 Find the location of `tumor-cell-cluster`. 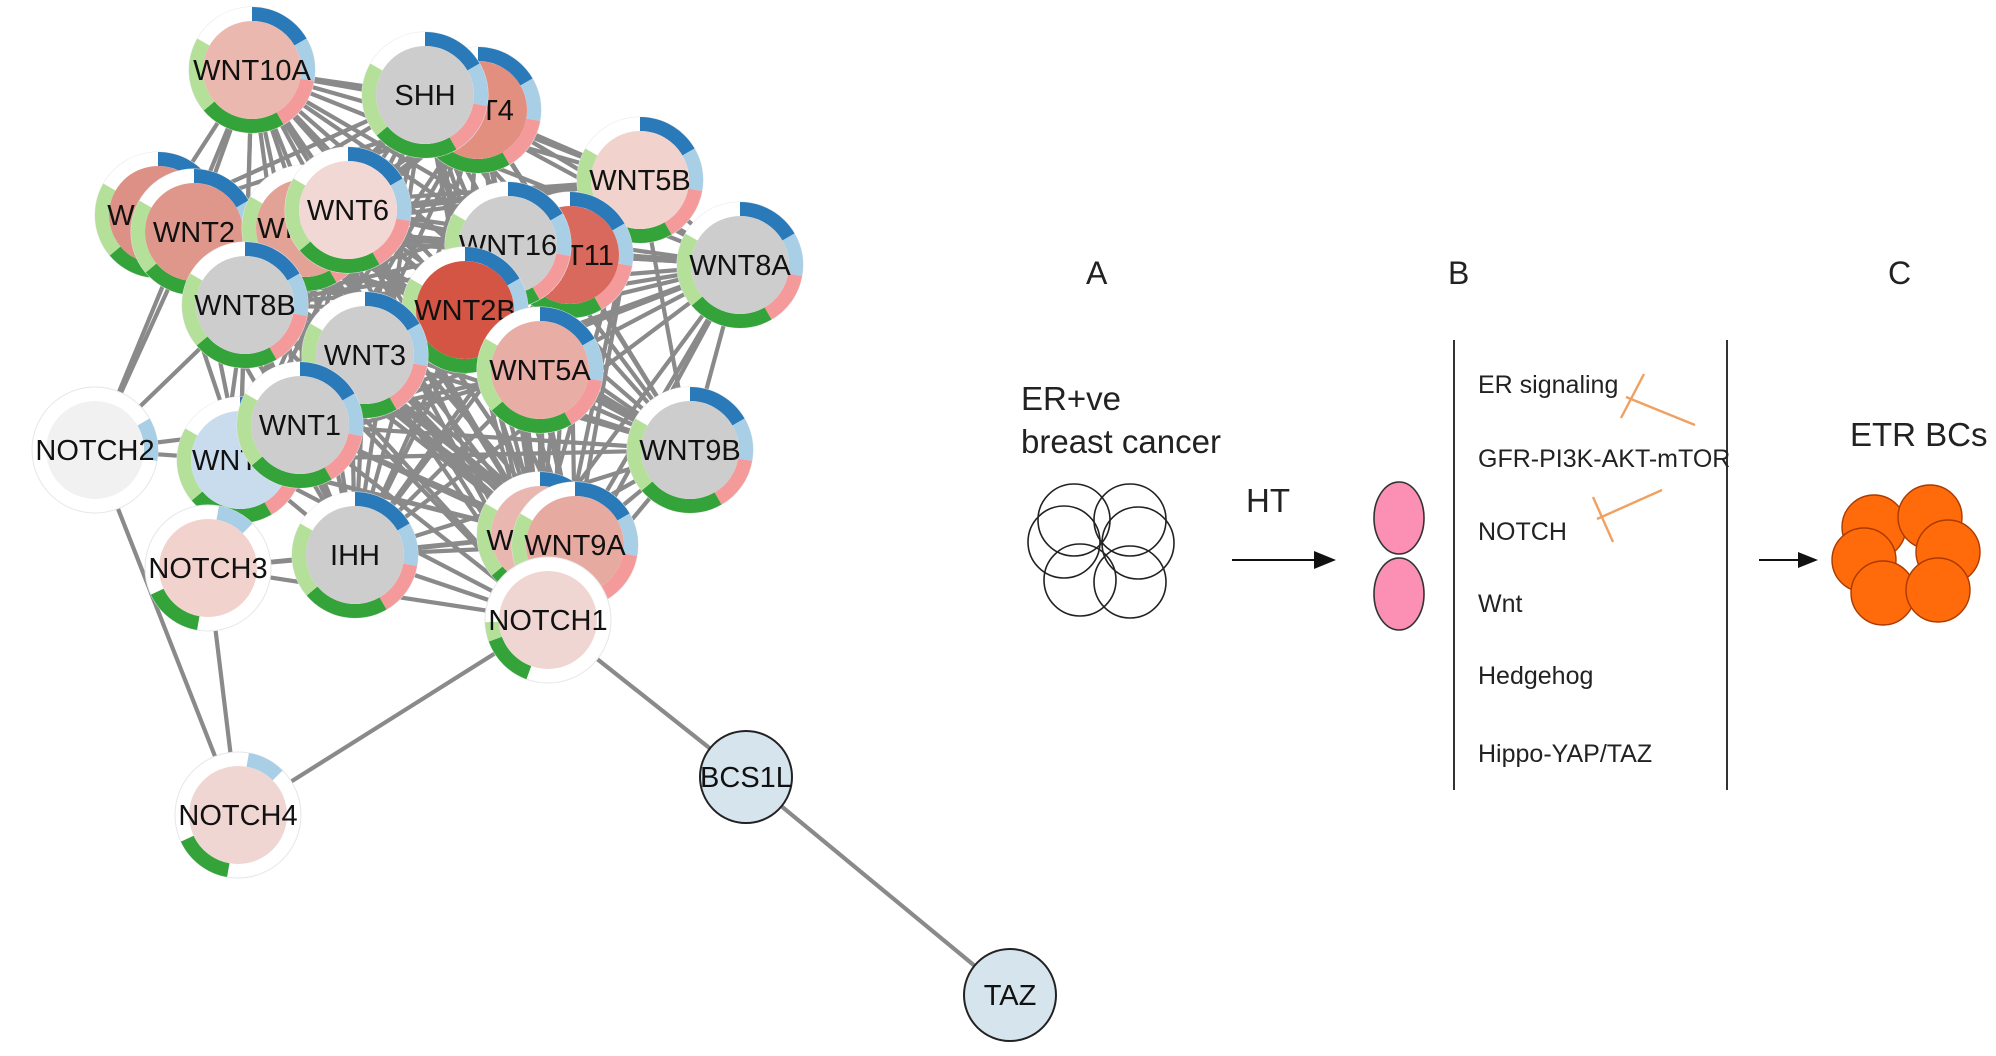

tumor-cell-cluster is located at coordinates (1101, 551).